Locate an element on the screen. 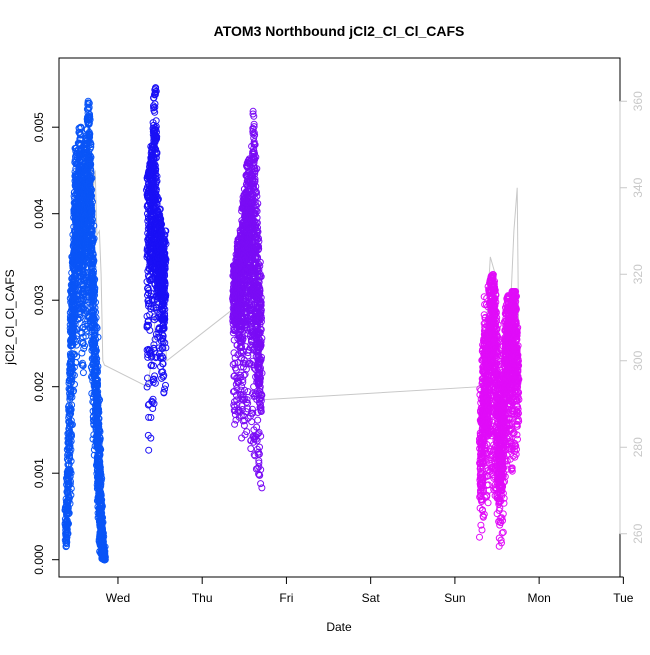  chart-title: ATOM3 Northbound jCl2_Cl_Cl_CAFS is located at coordinates (339, 31).